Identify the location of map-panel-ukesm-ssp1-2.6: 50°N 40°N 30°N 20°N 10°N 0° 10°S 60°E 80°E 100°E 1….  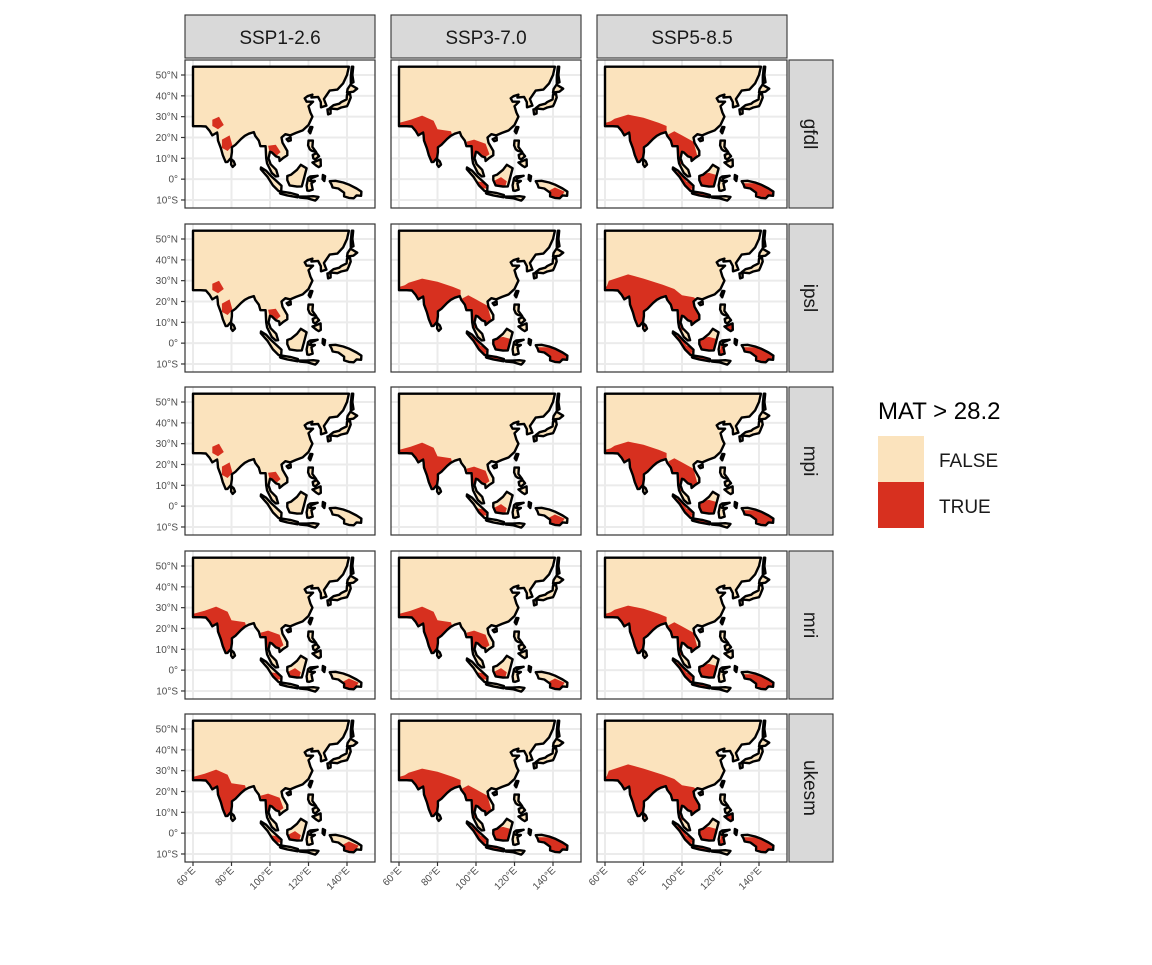
(266, 802).